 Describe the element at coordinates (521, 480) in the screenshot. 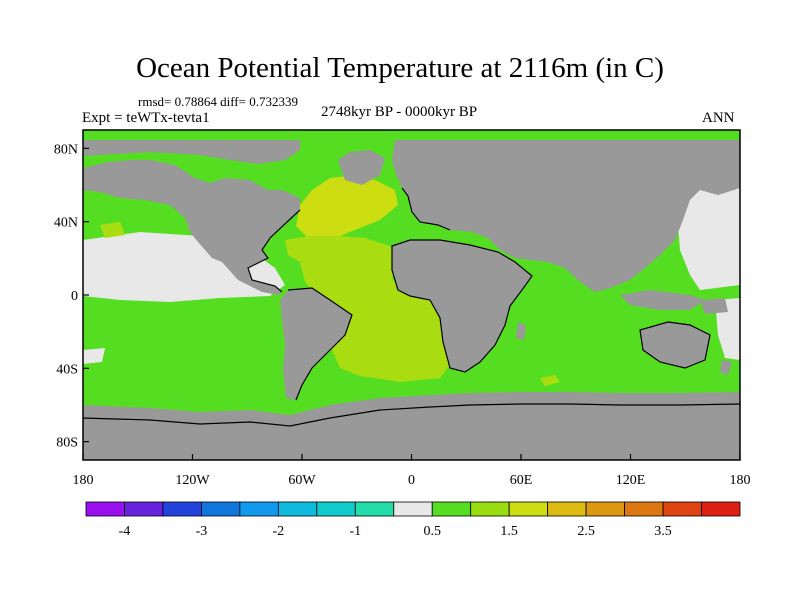

I see `x-tick-label: 60E` at that location.